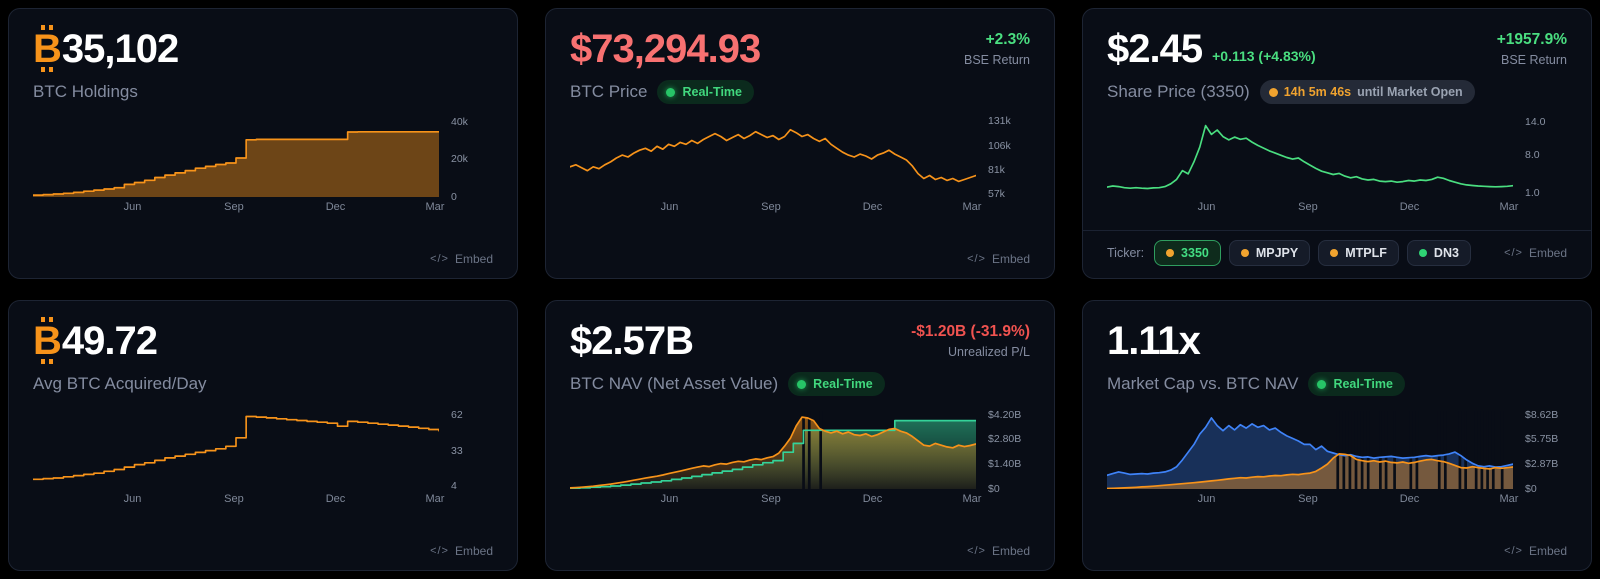  I want to click on bse-return-label: BSE Return, so click(996, 60).